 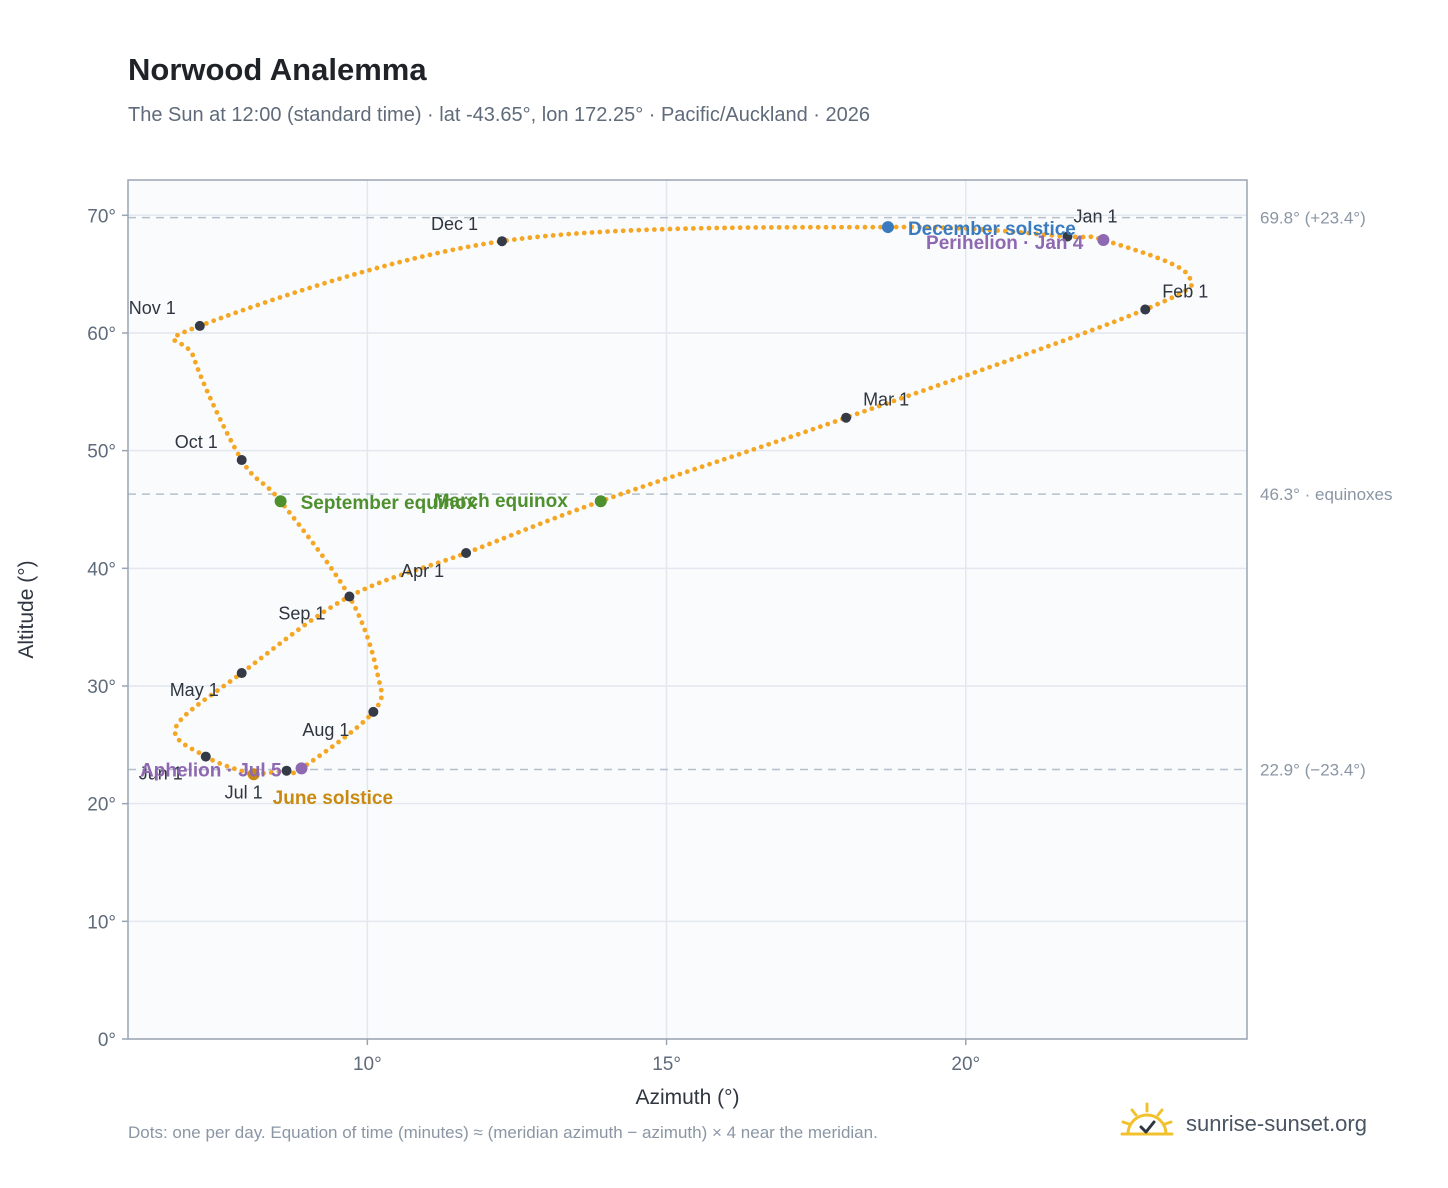 What do you see at coordinates (1326, 494) in the screenshot?
I see `reference-line-label: 46.3° · equinoxes` at bounding box center [1326, 494].